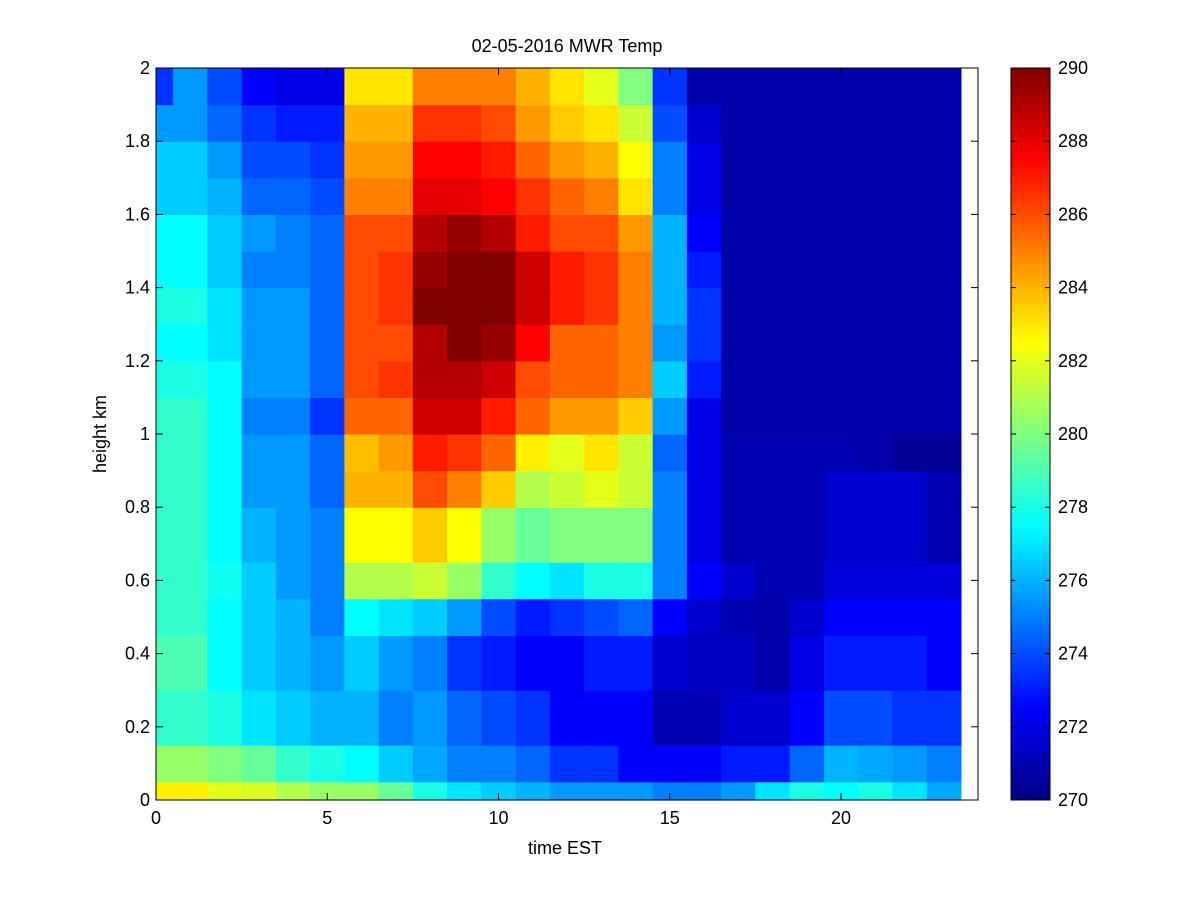 The height and width of the screenshot is (900, 1200). I want to click on tick-label: 290, so click(1073, 68).